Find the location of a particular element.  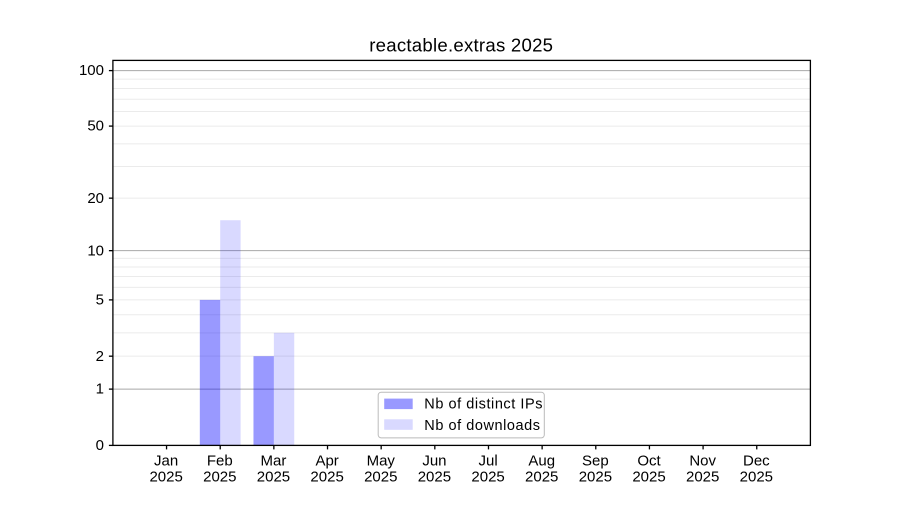

svg-text: May is located at coordinates (381, 461).